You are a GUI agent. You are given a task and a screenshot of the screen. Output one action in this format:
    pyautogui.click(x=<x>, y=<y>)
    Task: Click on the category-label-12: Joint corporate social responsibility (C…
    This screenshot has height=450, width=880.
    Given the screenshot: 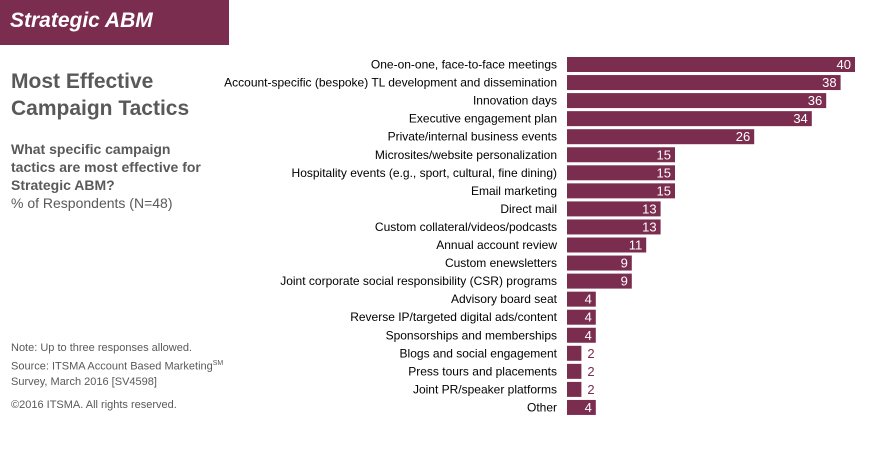 What is the action you would take?
    pyautogui.click(x=418, y=281)
    